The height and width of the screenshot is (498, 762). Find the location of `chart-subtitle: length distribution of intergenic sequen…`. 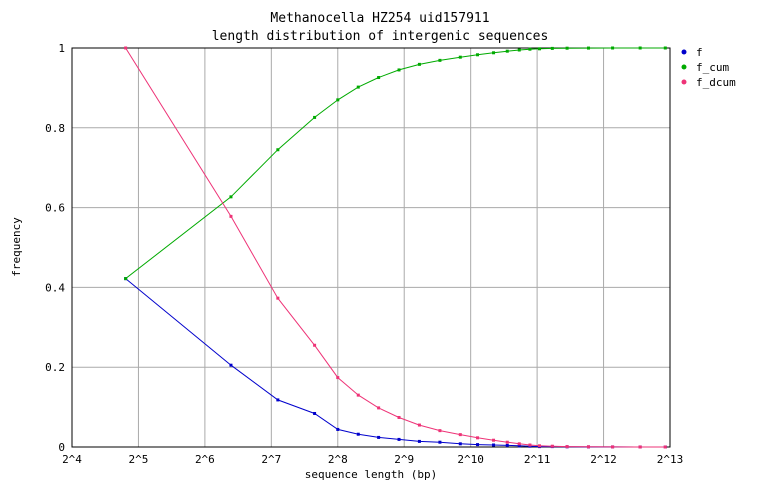

chart-subtitle: length distribution of intergenic sequen… is located at coordinates (380, 36).